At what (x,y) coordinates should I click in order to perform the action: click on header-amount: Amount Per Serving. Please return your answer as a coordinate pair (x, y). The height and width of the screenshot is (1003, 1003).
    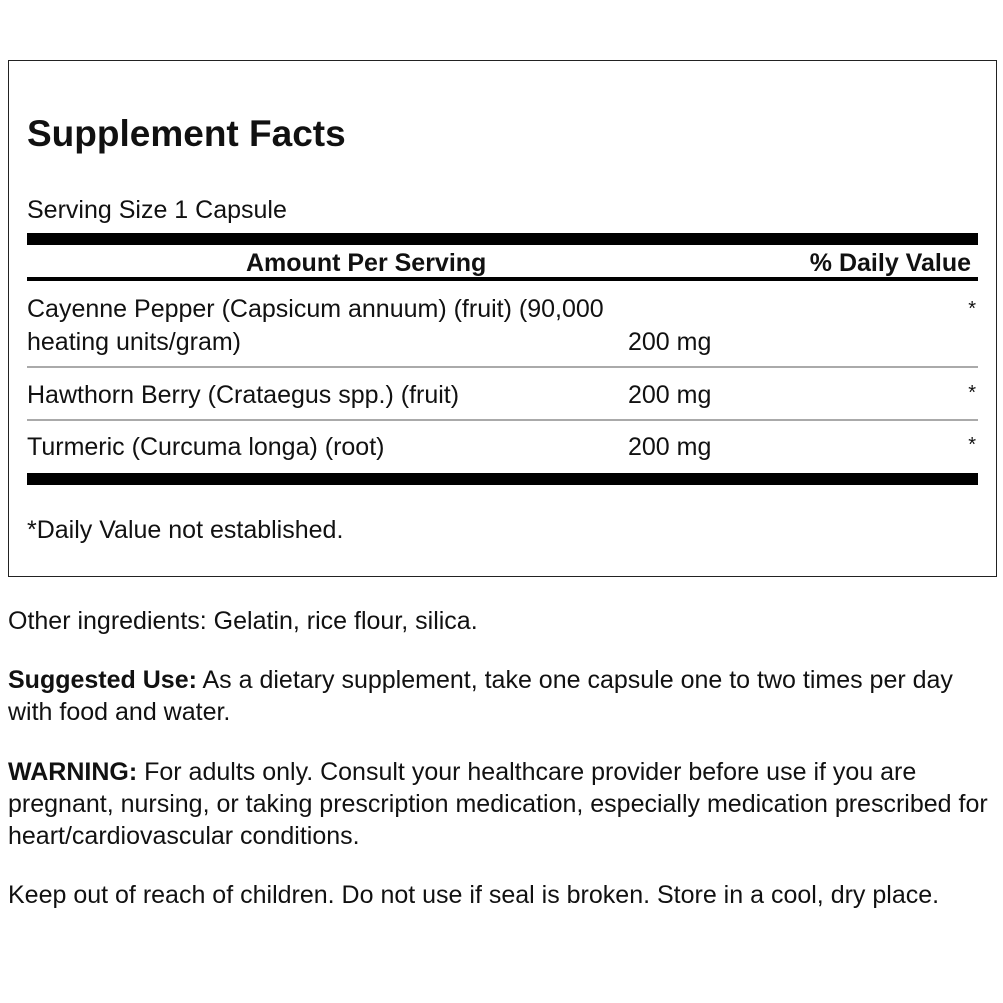
    Looking at the image, I should click on (366, 263).